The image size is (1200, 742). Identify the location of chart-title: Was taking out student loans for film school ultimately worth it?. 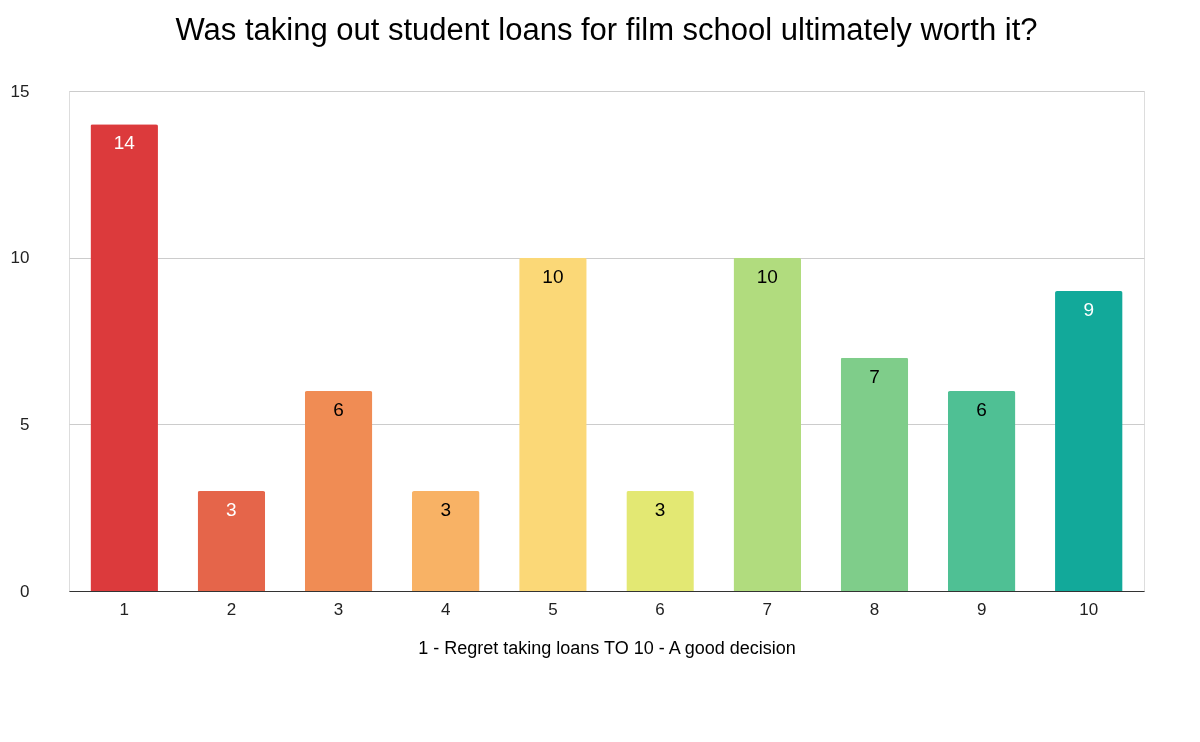
(606, 29).